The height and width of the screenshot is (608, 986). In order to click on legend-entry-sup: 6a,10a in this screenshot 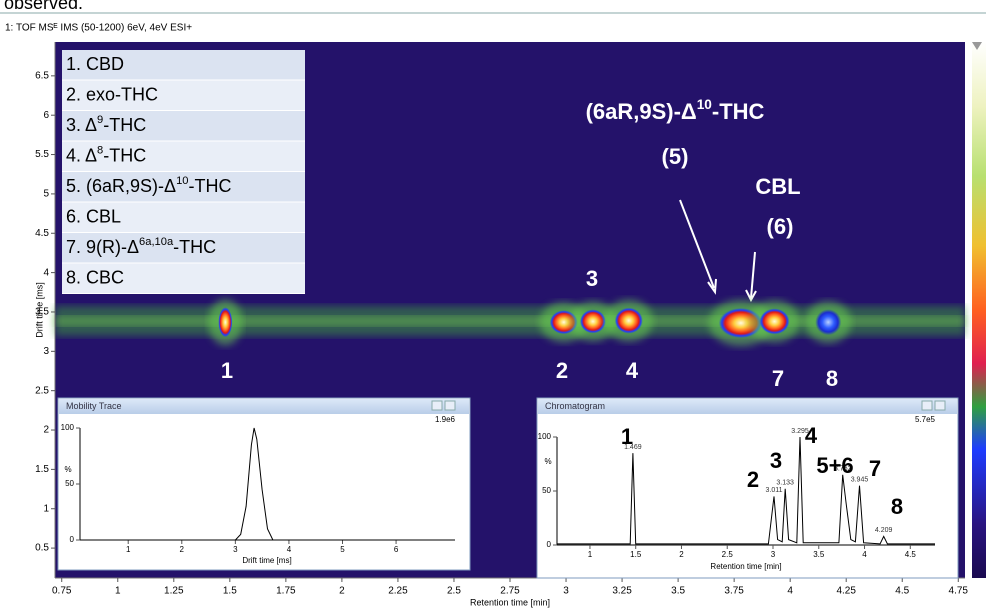, I will do `click(156, 242)`.